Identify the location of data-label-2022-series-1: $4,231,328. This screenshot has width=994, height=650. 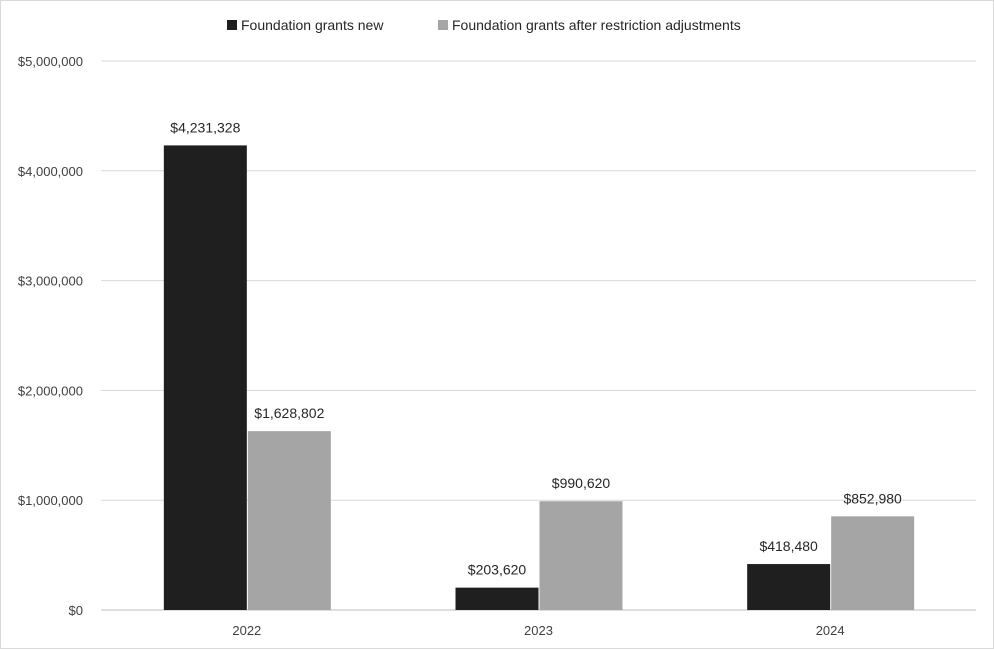
(205, 127).